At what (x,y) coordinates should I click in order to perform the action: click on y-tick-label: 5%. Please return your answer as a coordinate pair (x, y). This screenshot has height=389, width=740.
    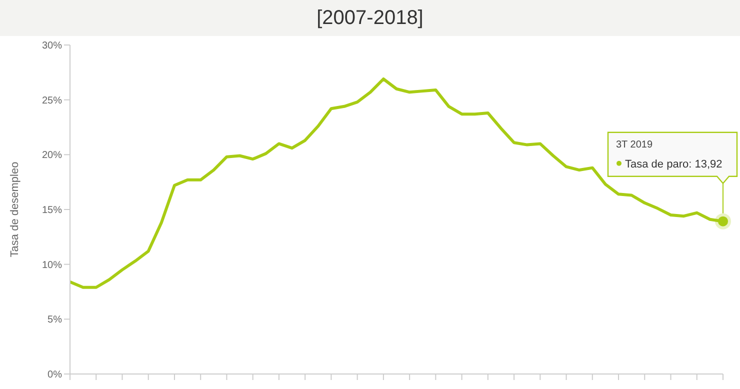
    Looking at the image, I should click on (55, 320).